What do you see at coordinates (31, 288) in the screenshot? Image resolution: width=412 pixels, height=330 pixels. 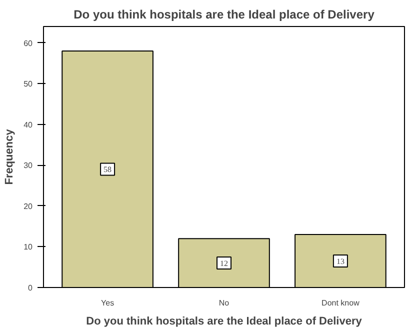 I see `y-tick-label: 0` at bounding box center [31, 288].